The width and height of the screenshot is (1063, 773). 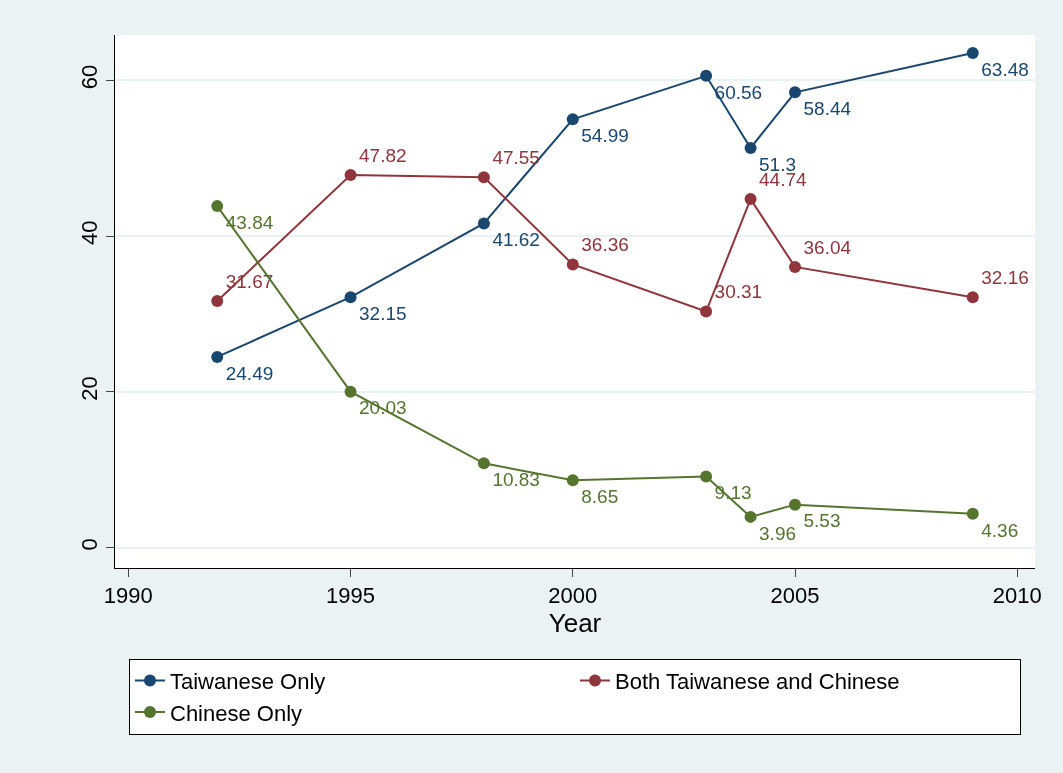 What do you see at coordinates (90, 544) in the screenshot?
I see `y-tick-label: 0` at bounding box center [90, 544].